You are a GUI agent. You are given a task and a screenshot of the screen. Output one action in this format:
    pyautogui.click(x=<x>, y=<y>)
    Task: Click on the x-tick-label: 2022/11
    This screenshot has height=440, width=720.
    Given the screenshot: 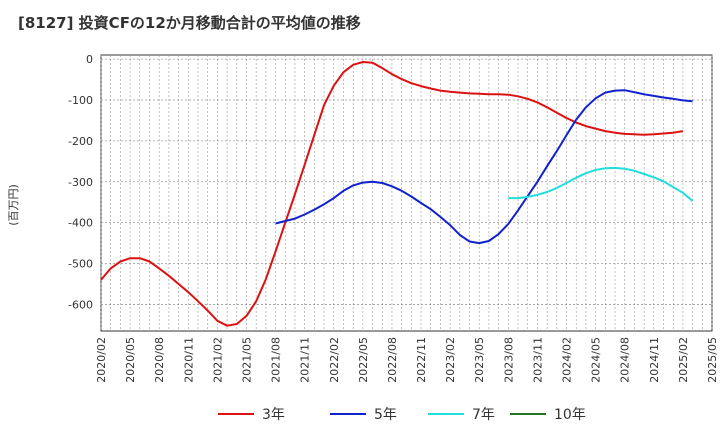 What is the action you would take?
    pyautogui.click(x=421, y=360)
    